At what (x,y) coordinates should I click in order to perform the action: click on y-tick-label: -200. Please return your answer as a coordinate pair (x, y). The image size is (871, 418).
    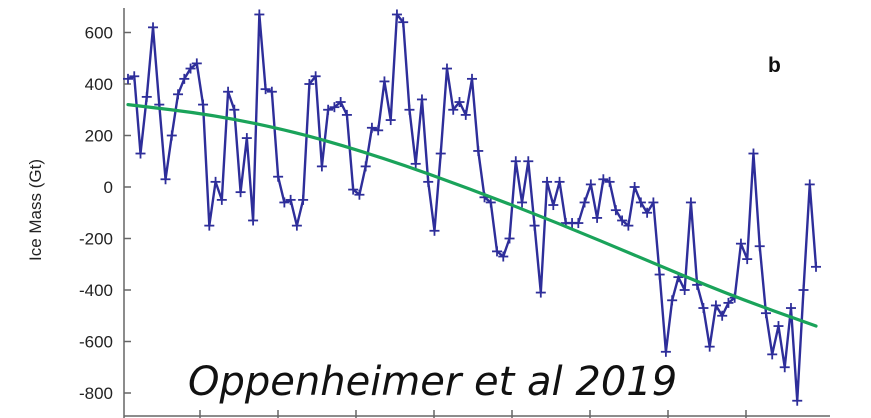
    Looking at the image, I should click on (96, 239).